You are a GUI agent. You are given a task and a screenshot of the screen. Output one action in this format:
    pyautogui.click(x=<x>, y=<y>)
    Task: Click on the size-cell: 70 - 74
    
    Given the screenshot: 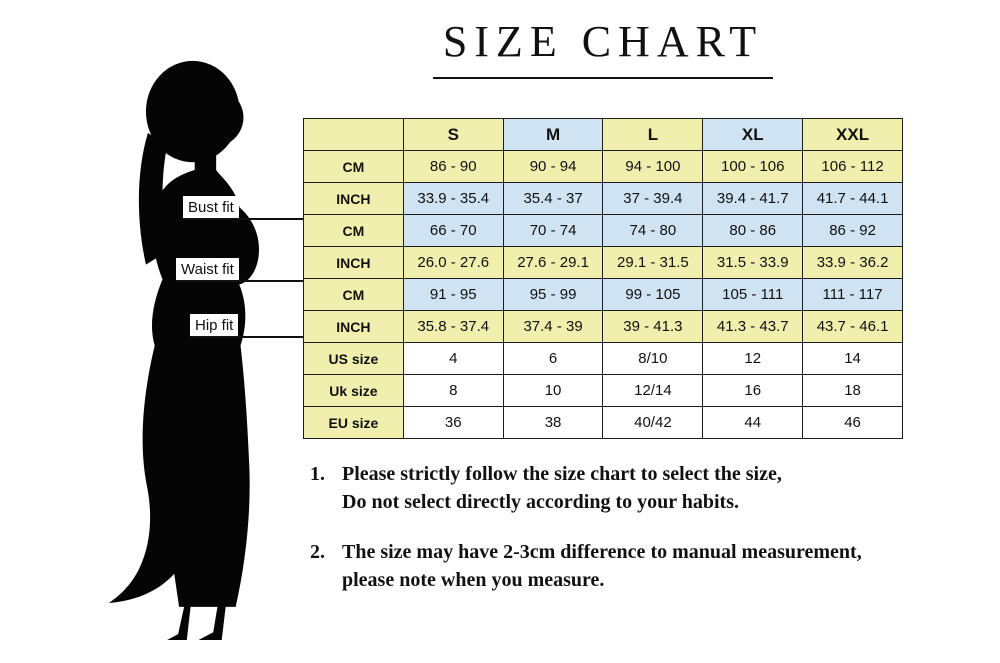 What is the action you would take?
    pyautogui.click(x=553, y=230)
    